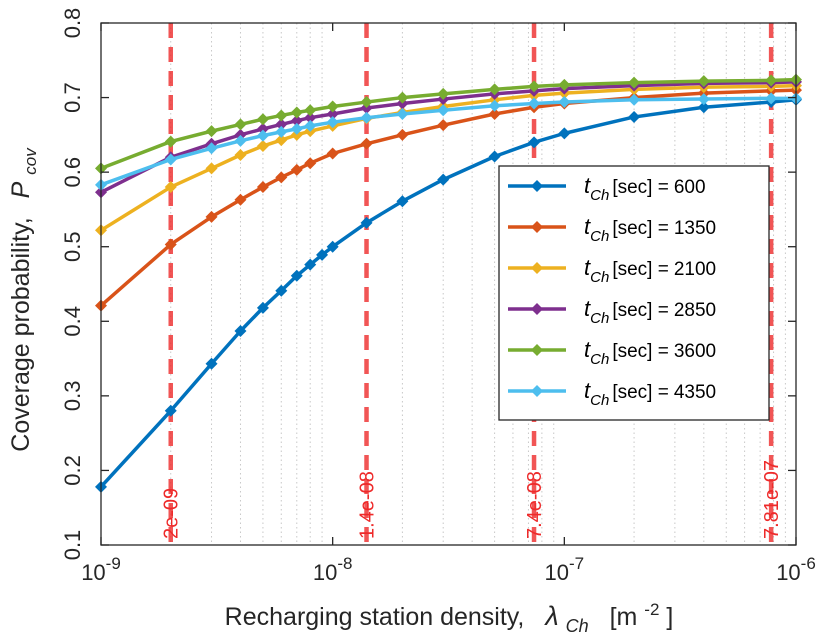 Image resolution: width=822 pixels, height=644 pixels. Describe the element at coordinates (535, 505) in the screenshot. I see `threshold-label: 7.4e-08` at that location.